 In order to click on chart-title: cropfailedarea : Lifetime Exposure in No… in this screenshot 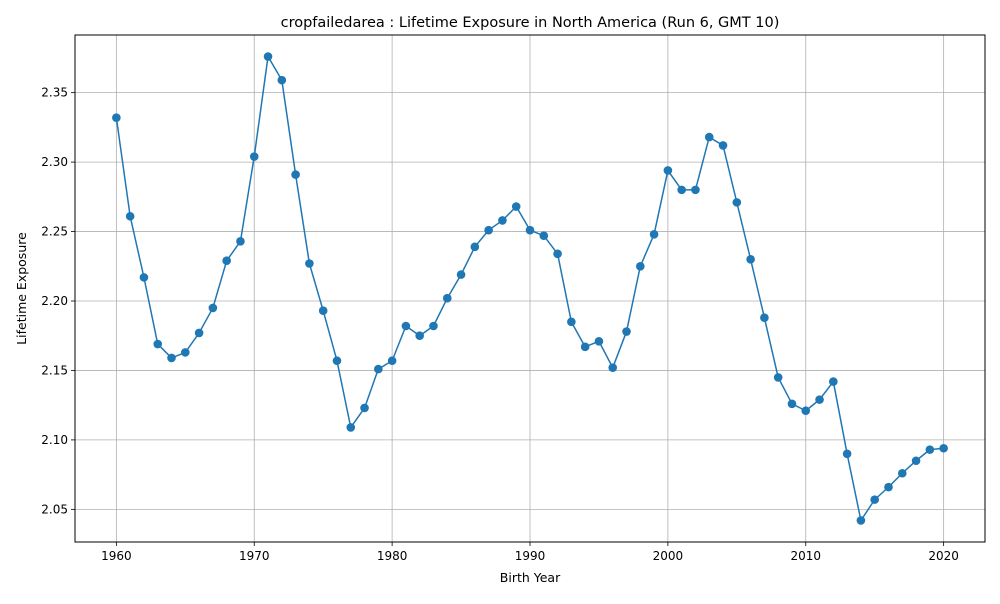, I will do `click(530, 23)`.